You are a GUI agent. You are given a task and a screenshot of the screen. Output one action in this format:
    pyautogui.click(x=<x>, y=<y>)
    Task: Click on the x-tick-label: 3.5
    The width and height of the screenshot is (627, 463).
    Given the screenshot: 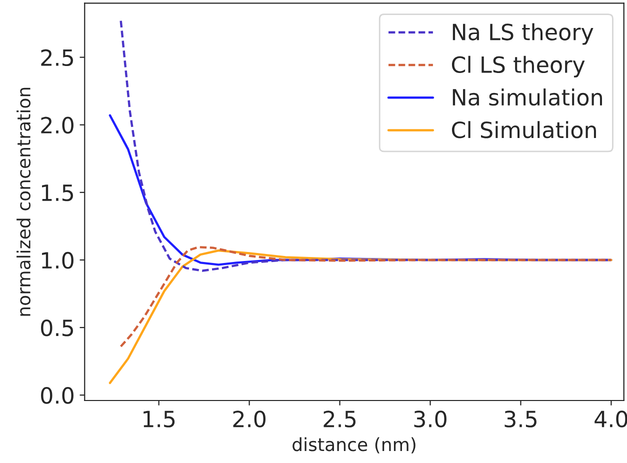 What is the action you would take?
    pyautogui.click(x=520, y=419)
    